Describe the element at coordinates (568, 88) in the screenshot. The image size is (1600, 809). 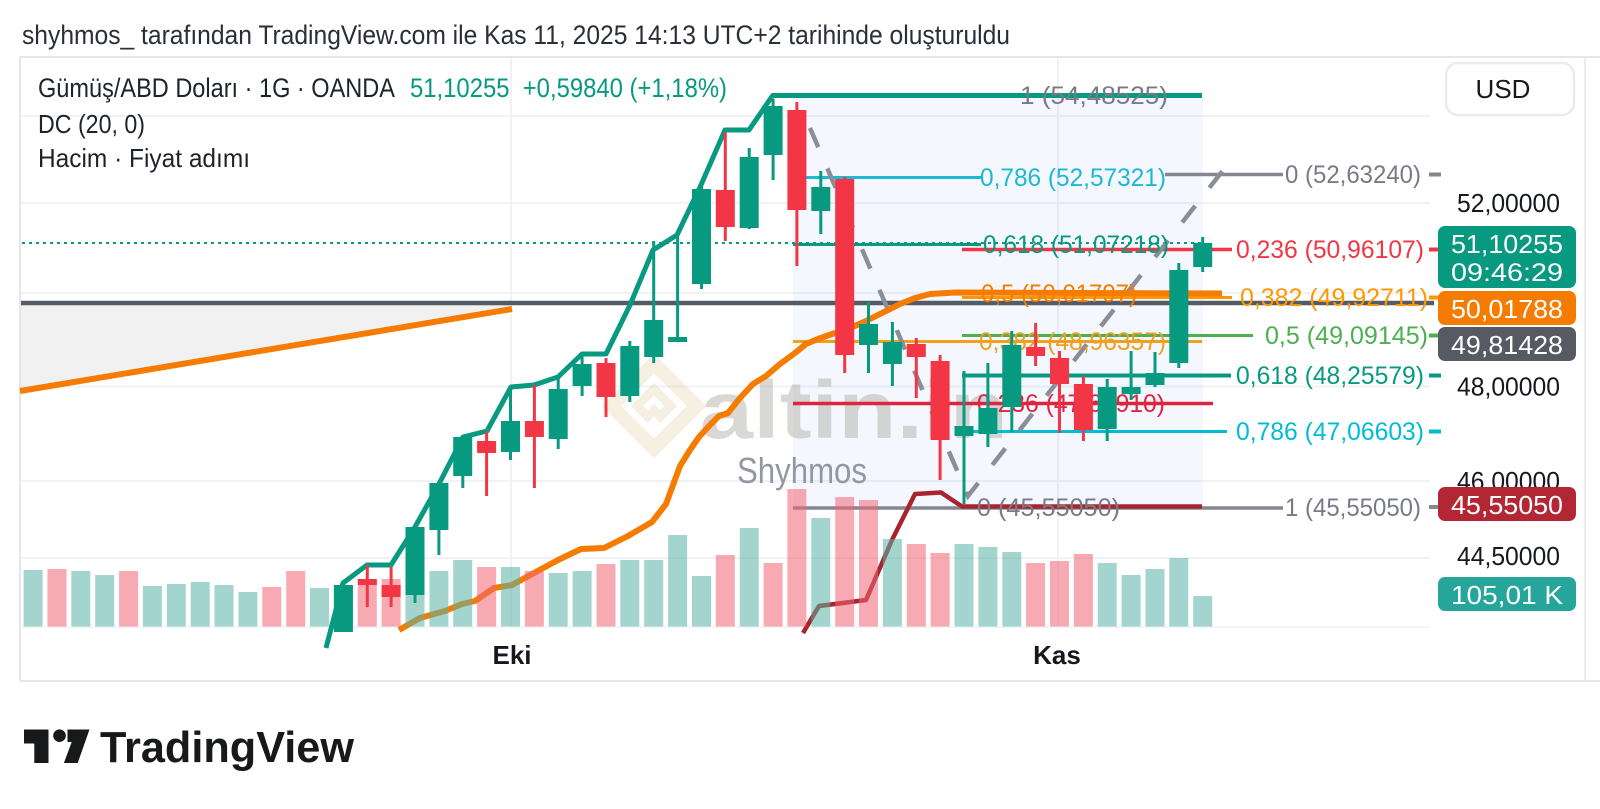
I see `svg-text: 51,10255 +0,59840 (+1,18%)` at that location.